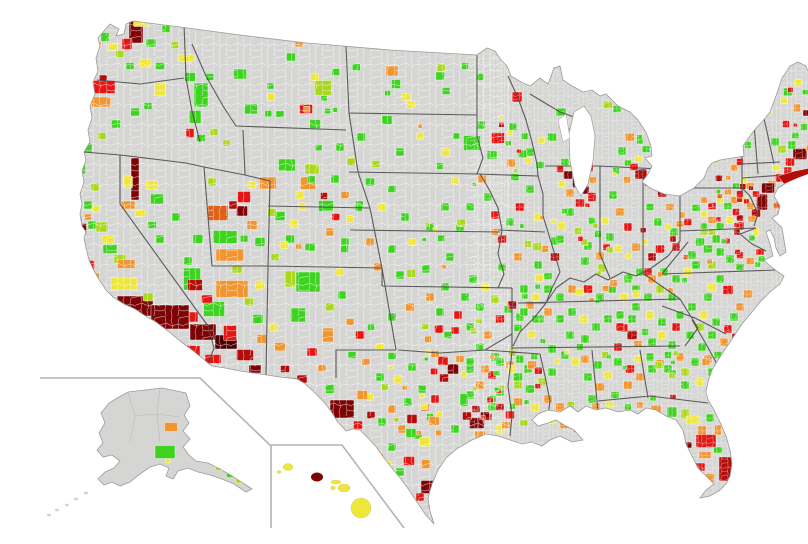  I want to click on alaska-inset, so click(149, 452).